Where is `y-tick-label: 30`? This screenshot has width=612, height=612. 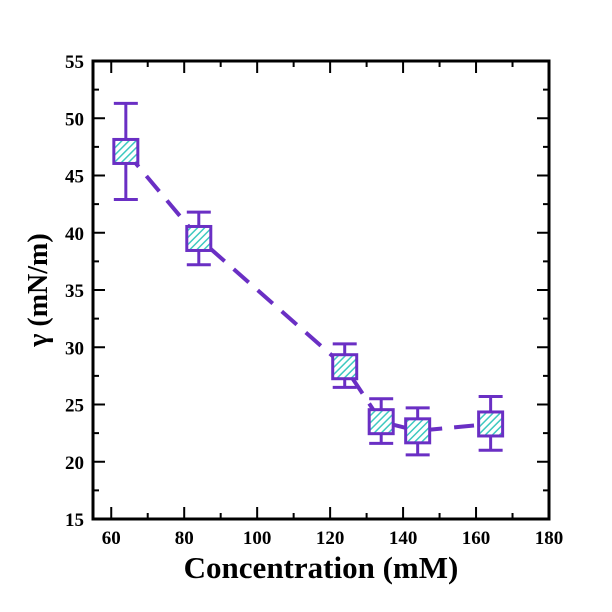
y-tick-label: 30 is located at coordinates (74, 348).